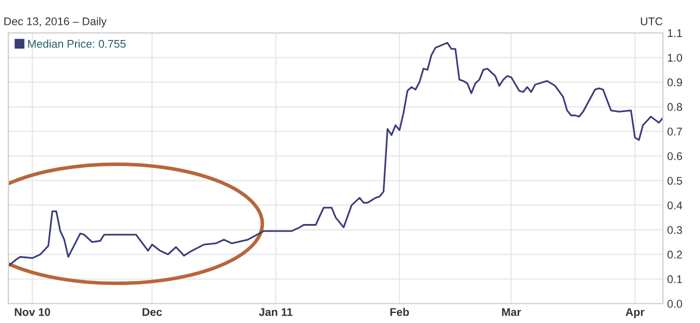 The width and height of the screenshot is (700, 323). Describe the element at coordinates (32, 312) in the screenshot. I see `x-tick-label: Nov 10` at that location.